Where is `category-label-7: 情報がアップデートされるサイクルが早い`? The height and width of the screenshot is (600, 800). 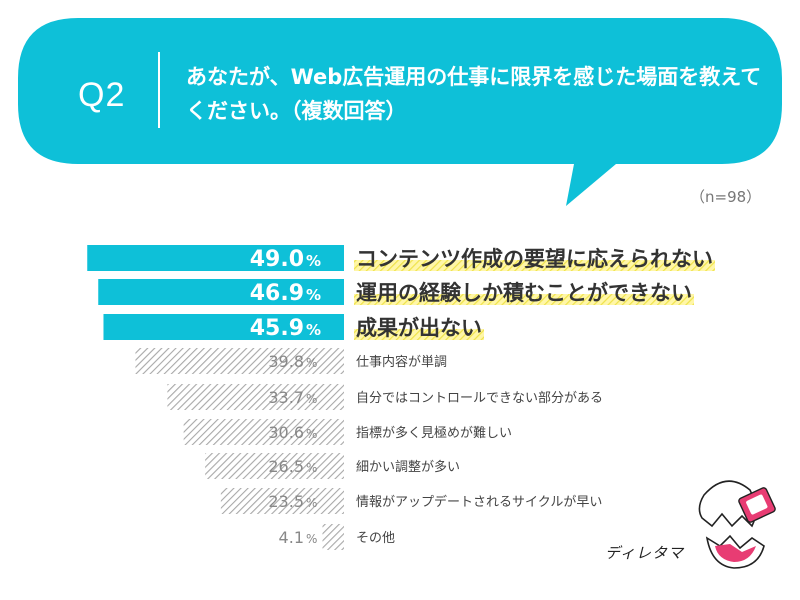 category-label-7: 情報がアップデートされるサイクルが早い is located at coordinates (479, 502).